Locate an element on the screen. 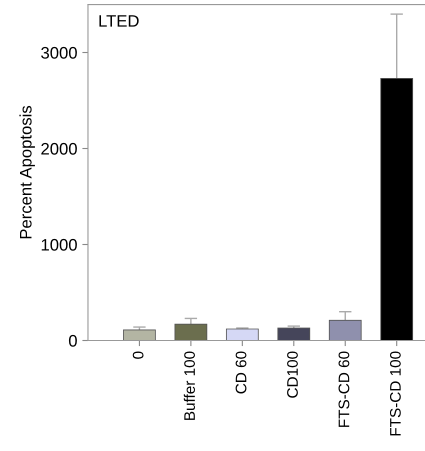  y-tick-label: 3000 is located at coordinates (59, 52).